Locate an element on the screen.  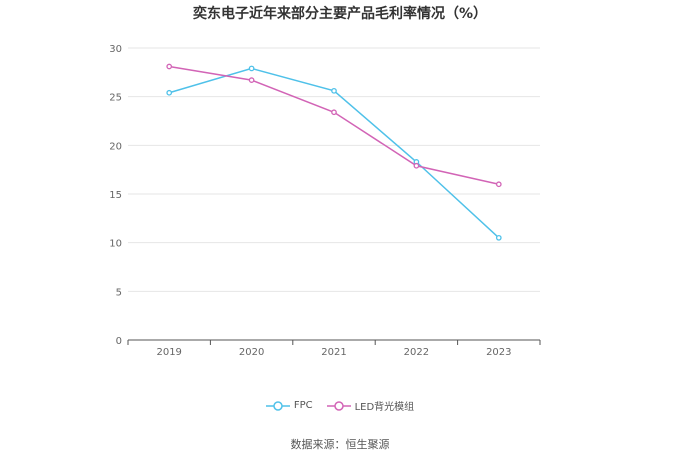
y-tick-label: 15 is located at coordinates (115, 195).